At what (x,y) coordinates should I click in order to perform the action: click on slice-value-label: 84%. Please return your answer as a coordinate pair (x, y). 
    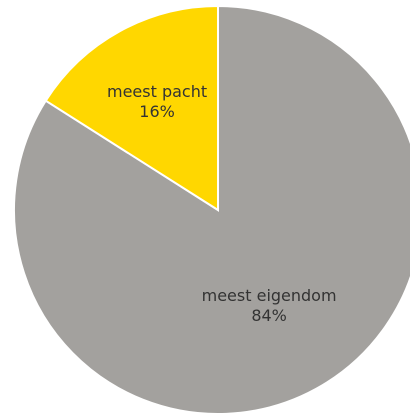
    Looking at the image, I should click on (269, 315).